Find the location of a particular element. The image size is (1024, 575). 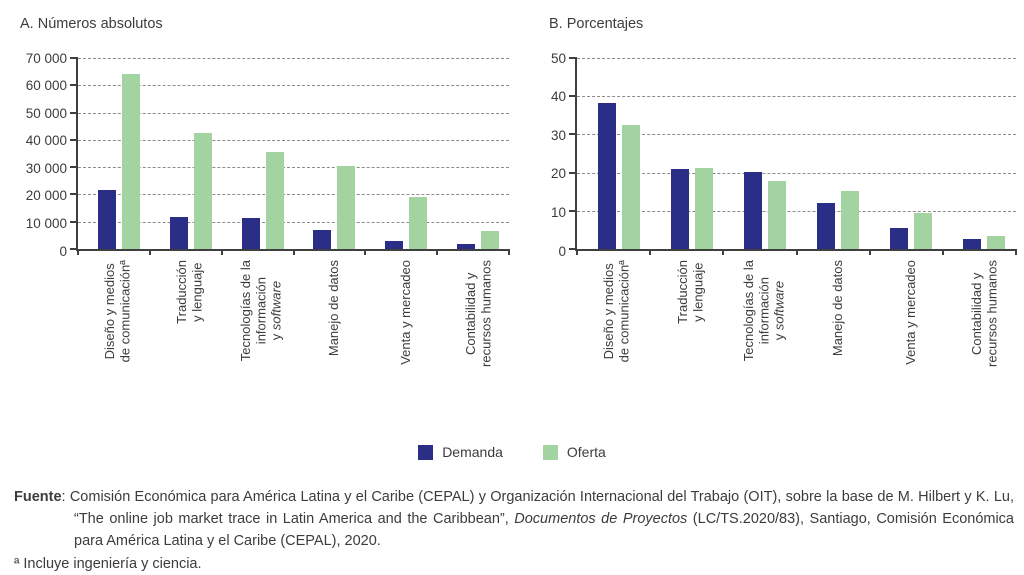

legend: Demanda Oferta is located at coordinates (512, 452).